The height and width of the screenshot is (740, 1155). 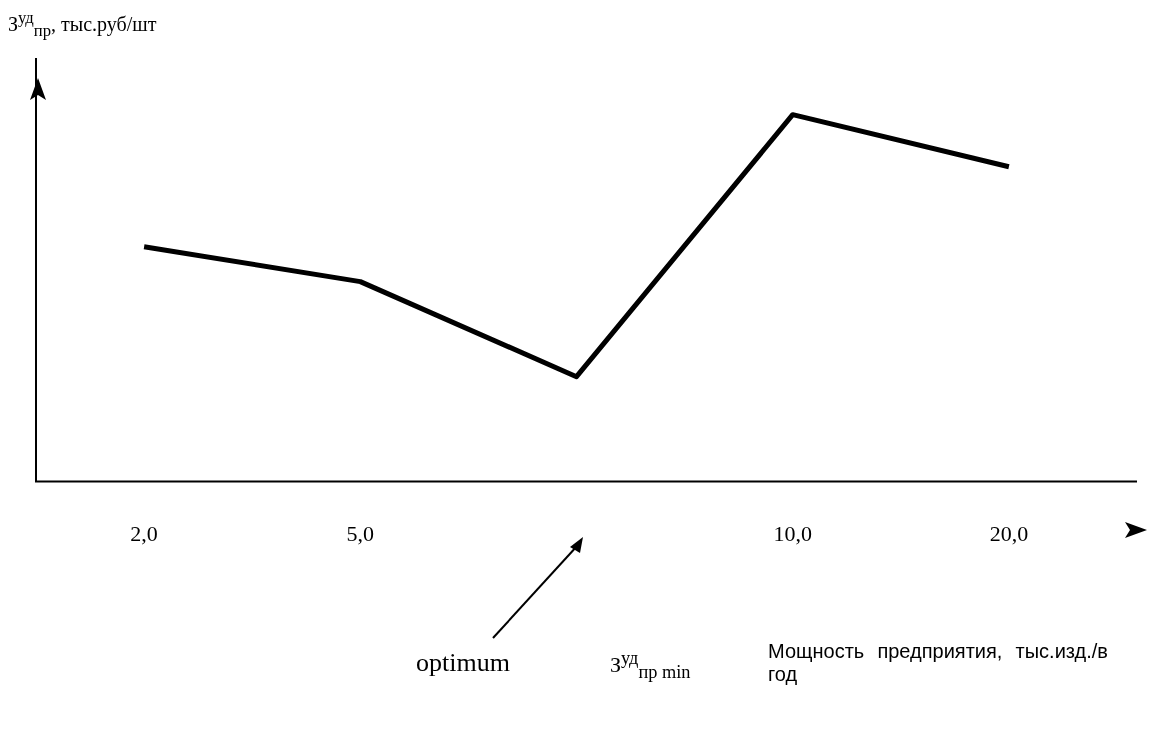 I want to click on x-tick-label: 5,0, so click(x=360, y=533).